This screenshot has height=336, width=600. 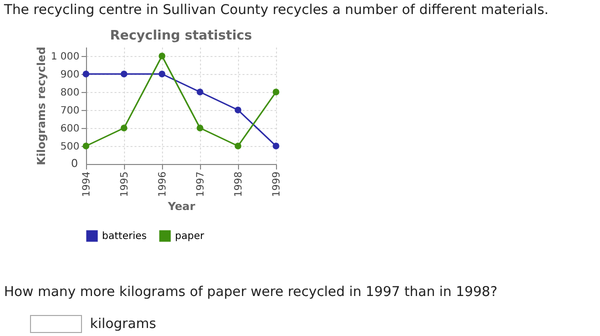 What do you see at coordinates (124, 236) in the screenshot?
I see `legend-label: batteries` at bounding box center [124, 236].